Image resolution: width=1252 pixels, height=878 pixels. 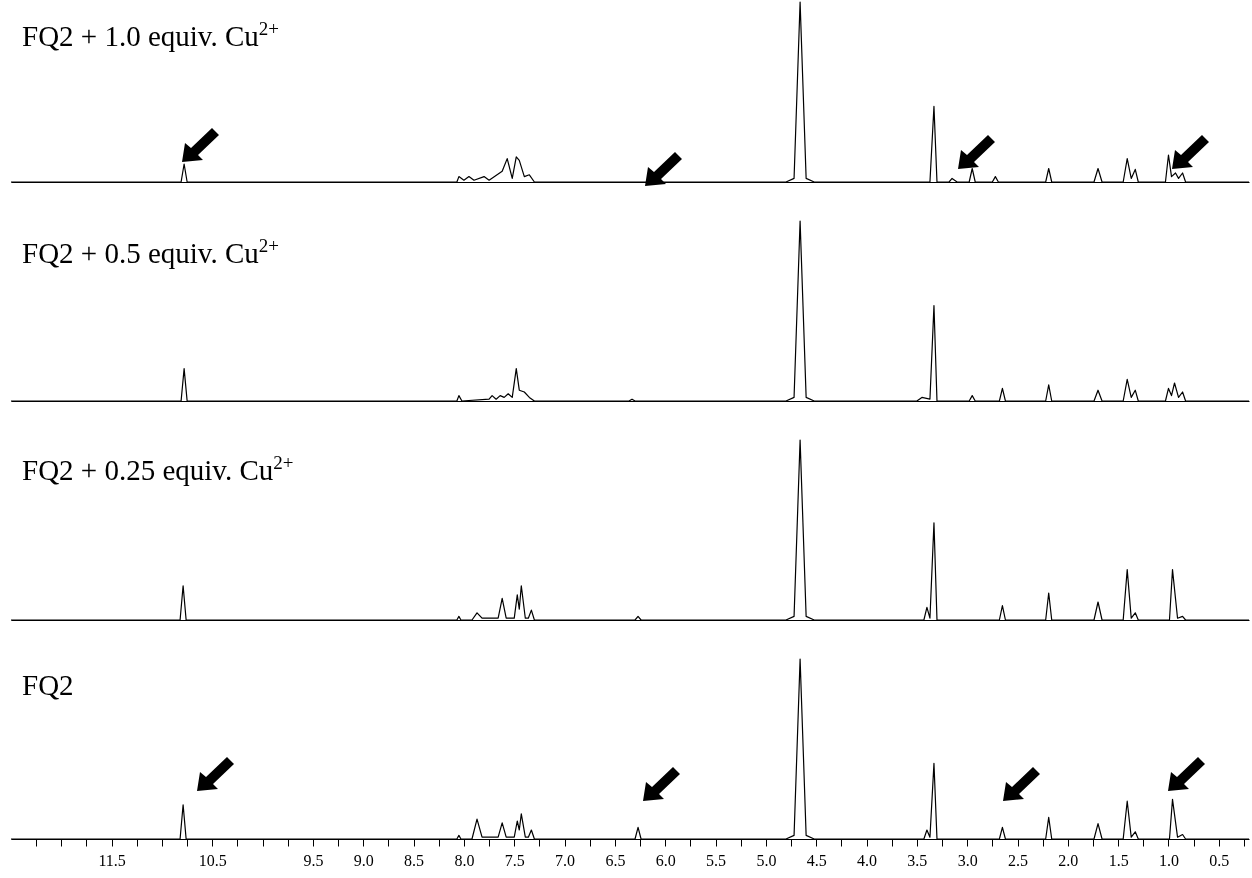 What do you see at coordinates (1068, 860) in the screenshot?
I see `x-tick-label: 2.0` at bounding box center [1068, 860].